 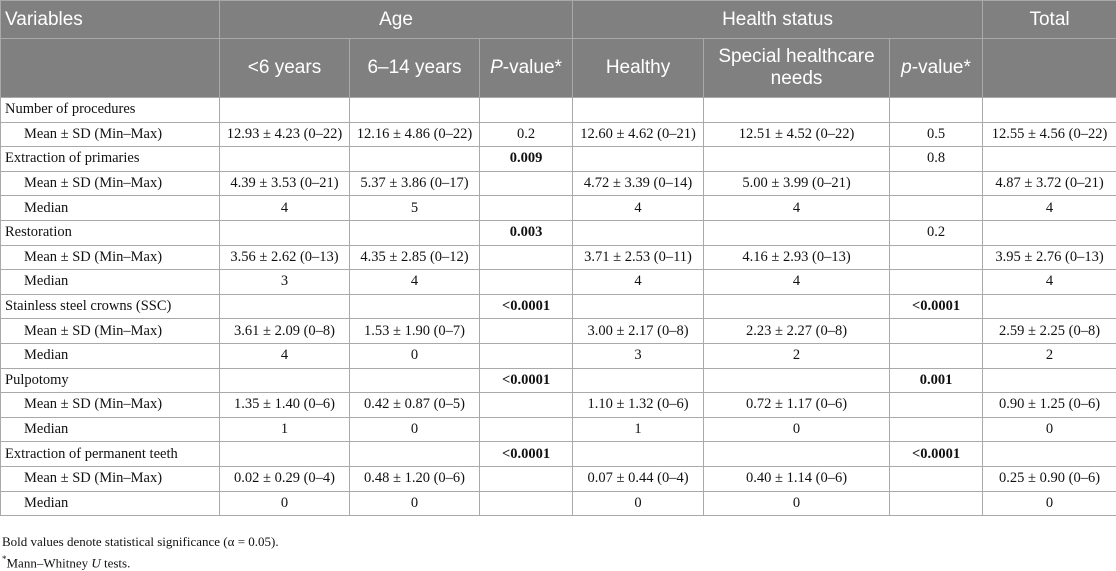 I want to click on cell-healthy: 3, so click(x=638, y=355).